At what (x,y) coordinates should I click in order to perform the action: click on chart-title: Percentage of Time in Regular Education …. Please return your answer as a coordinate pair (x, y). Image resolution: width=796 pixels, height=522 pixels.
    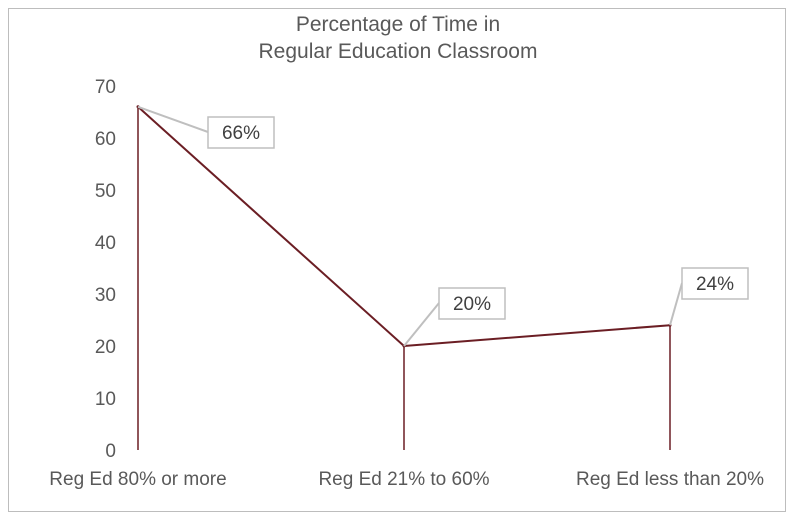
    Looking at the image, I should click on (398, 38).